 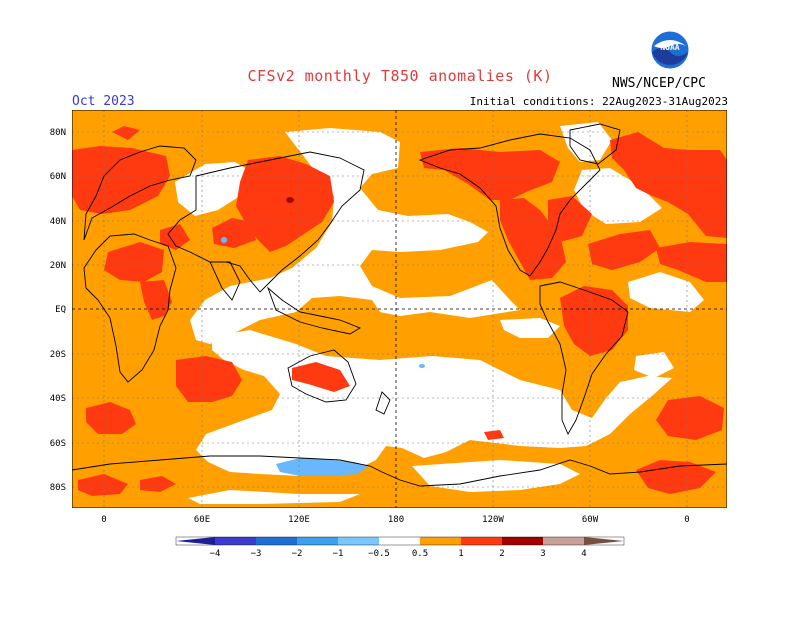 I want to click on coast-asia, so click(x=266, y=222).